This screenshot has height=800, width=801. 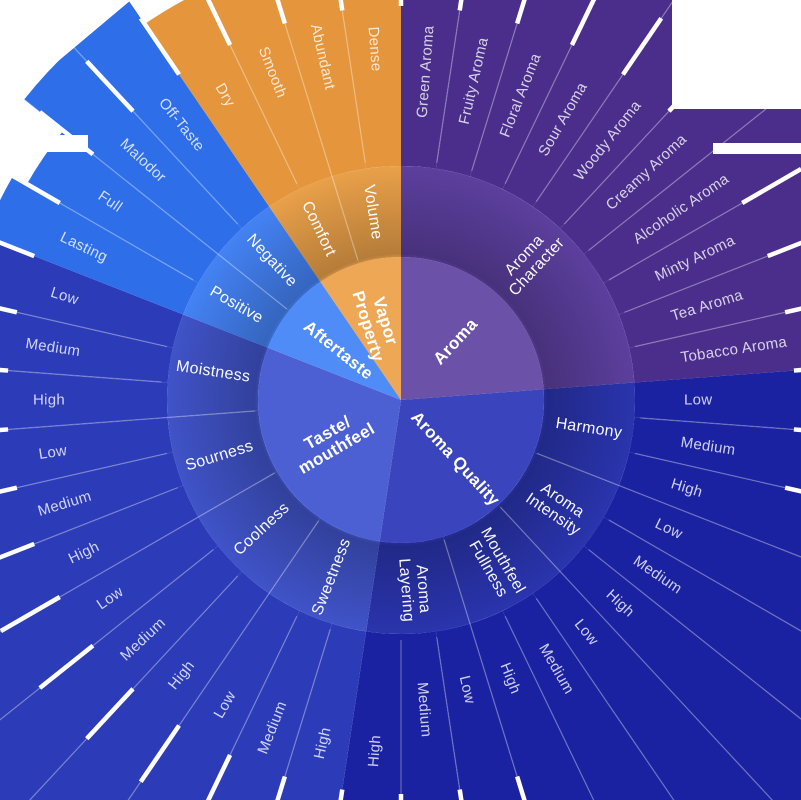 I want to click on separator-group-moistness, so click(x=128, y=420).